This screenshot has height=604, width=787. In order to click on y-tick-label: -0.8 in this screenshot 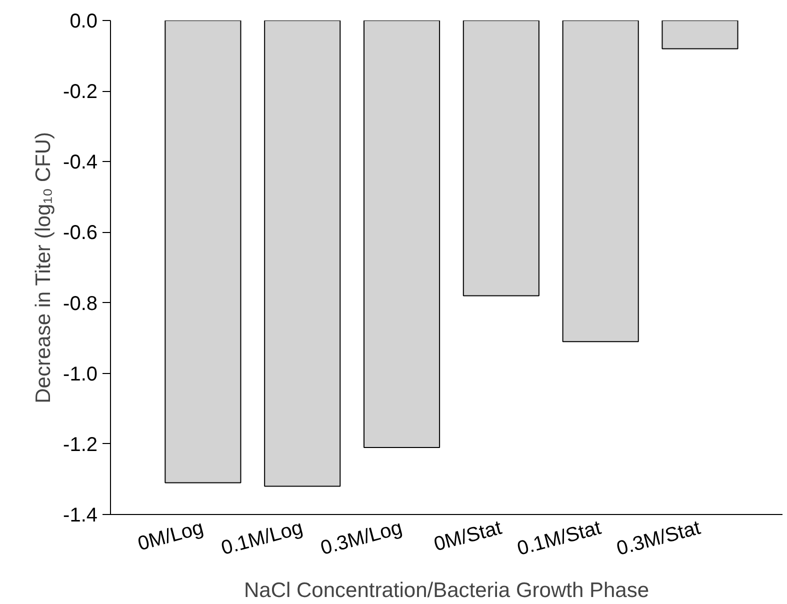, I will do `click(80, 303)`.